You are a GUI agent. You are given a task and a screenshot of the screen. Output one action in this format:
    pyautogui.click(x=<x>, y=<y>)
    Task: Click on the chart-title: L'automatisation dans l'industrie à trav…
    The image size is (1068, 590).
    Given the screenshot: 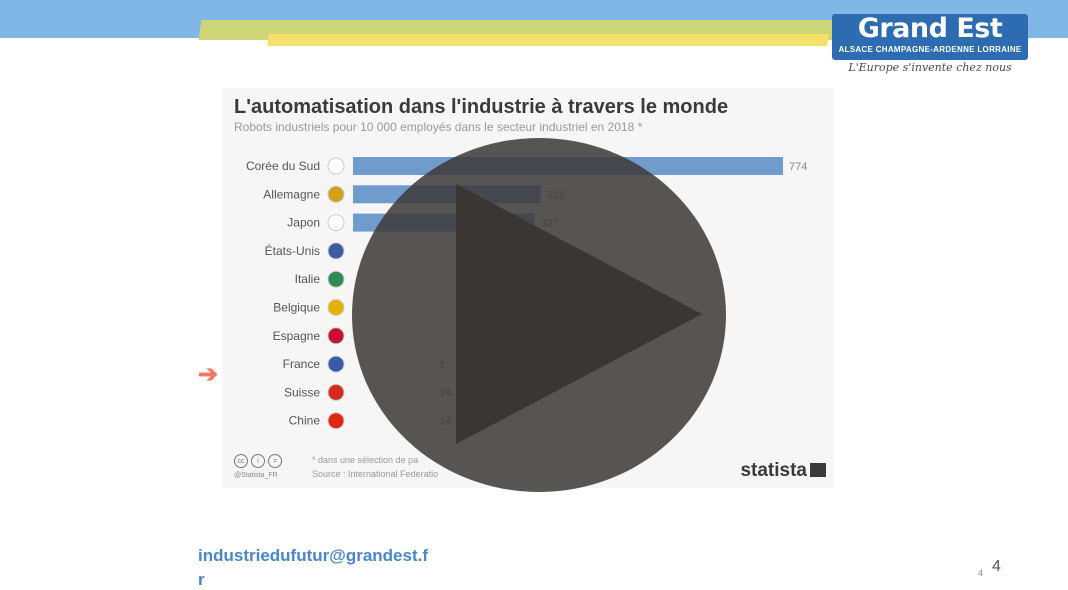 What is the action you would take?
    pyautogui.click(x=481, y=107)
    